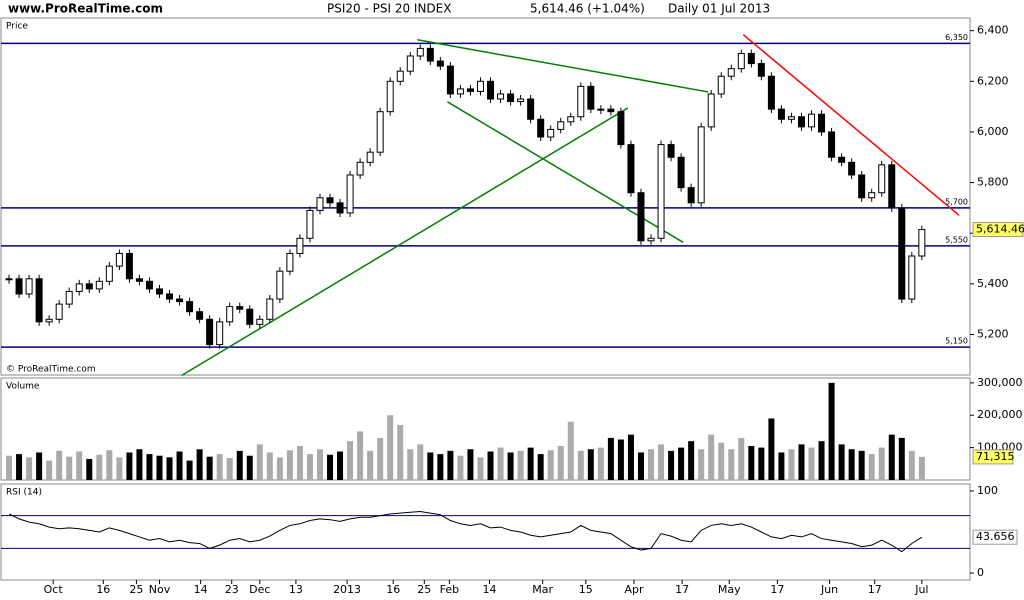  I want to click on level-label: 5,700, so click(956, 201).